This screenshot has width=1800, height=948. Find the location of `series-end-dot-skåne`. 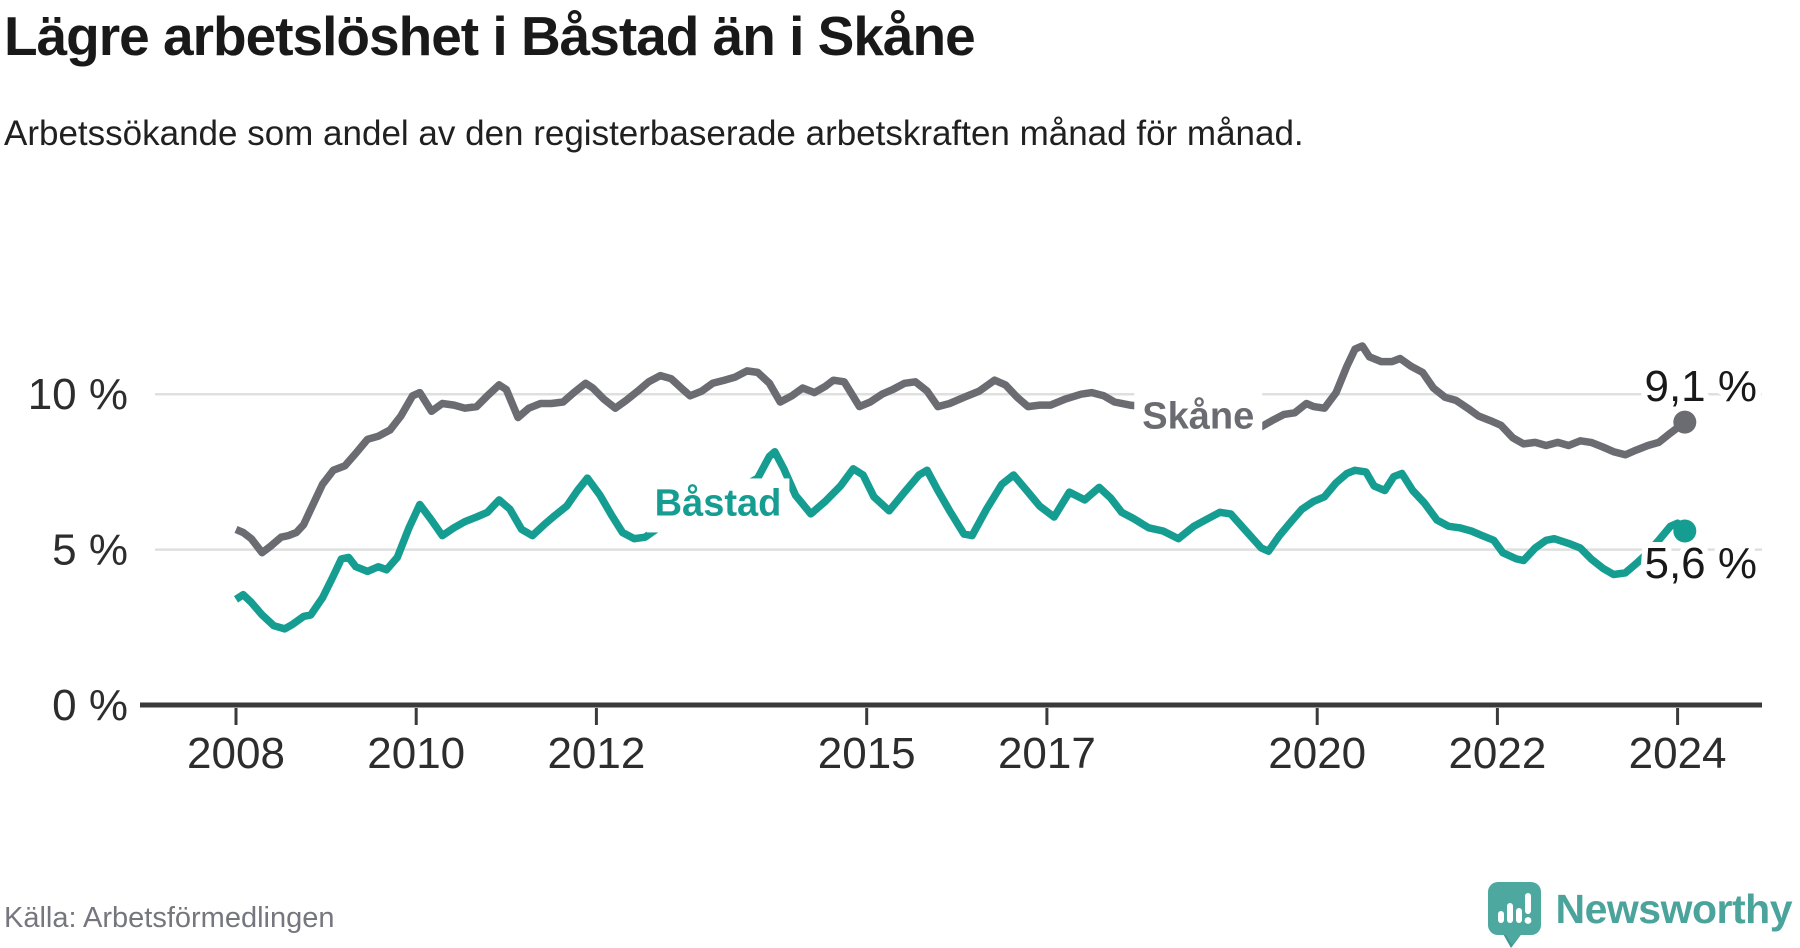

series-end-dot-skåne is located at coordinates (1685, 422).